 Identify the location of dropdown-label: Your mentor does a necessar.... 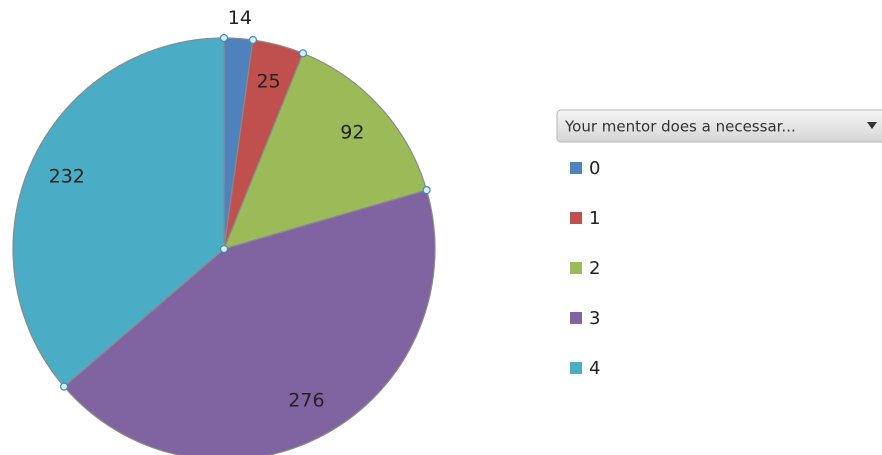
(680, 127).